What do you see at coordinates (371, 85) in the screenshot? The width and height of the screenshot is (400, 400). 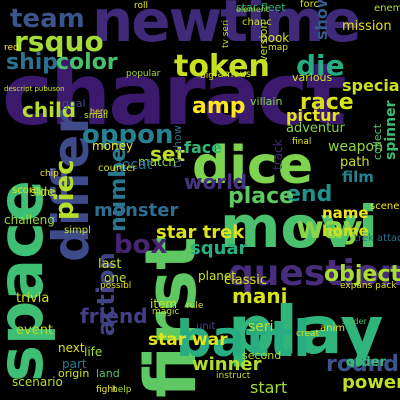 I see `word-special: special` at bounding box center [371, 85].